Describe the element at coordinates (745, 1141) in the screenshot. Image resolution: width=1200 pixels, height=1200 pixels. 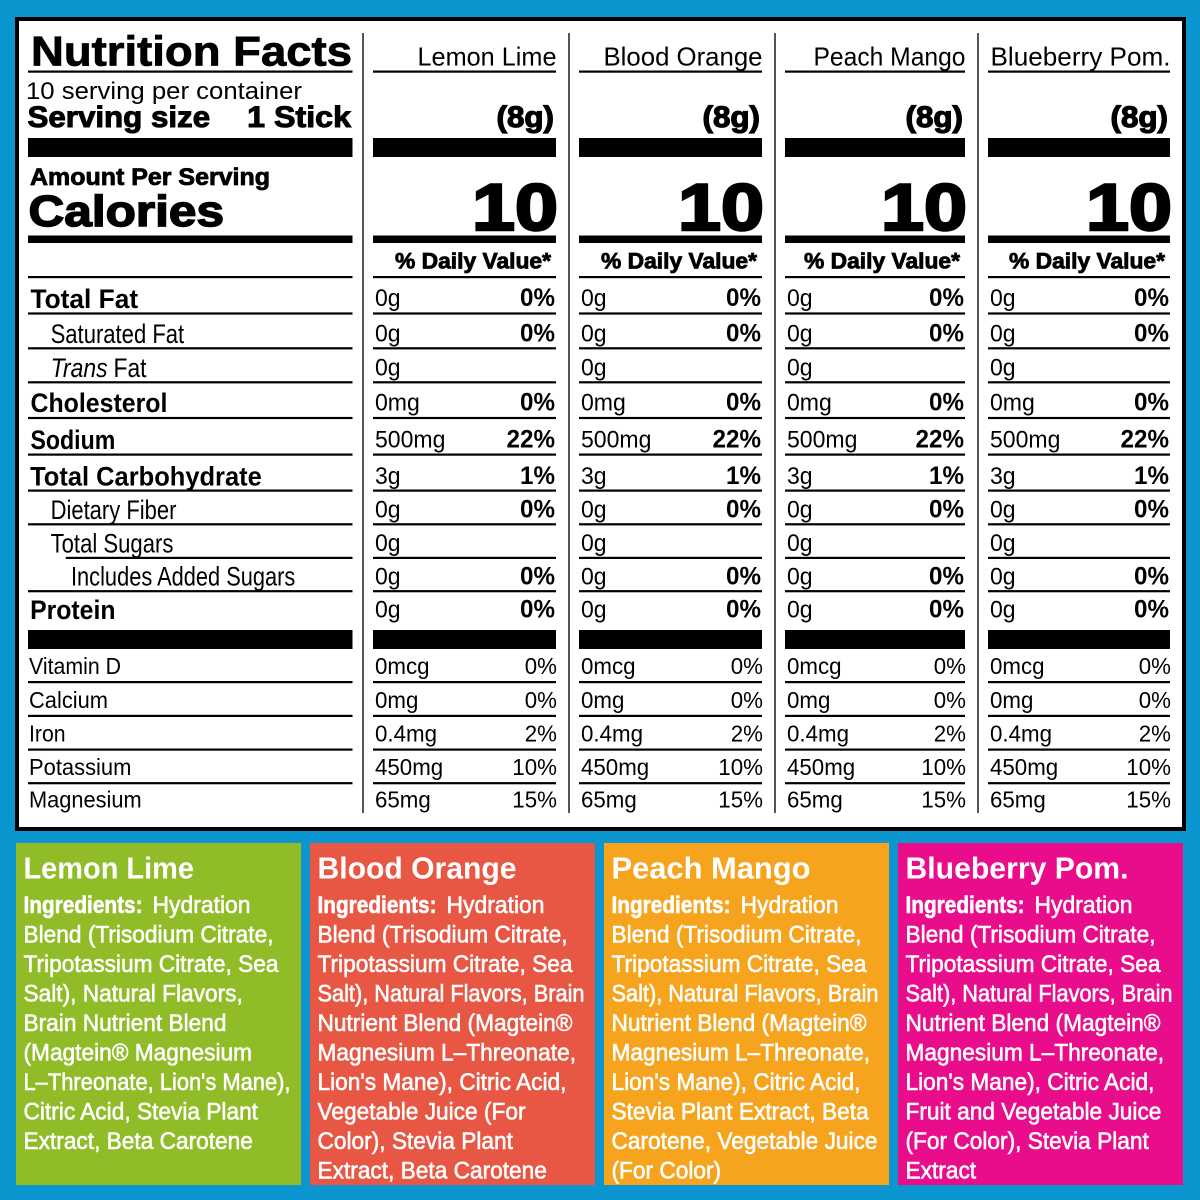
I see `svg-text: Carotene, Vegetable Juice` at that location.